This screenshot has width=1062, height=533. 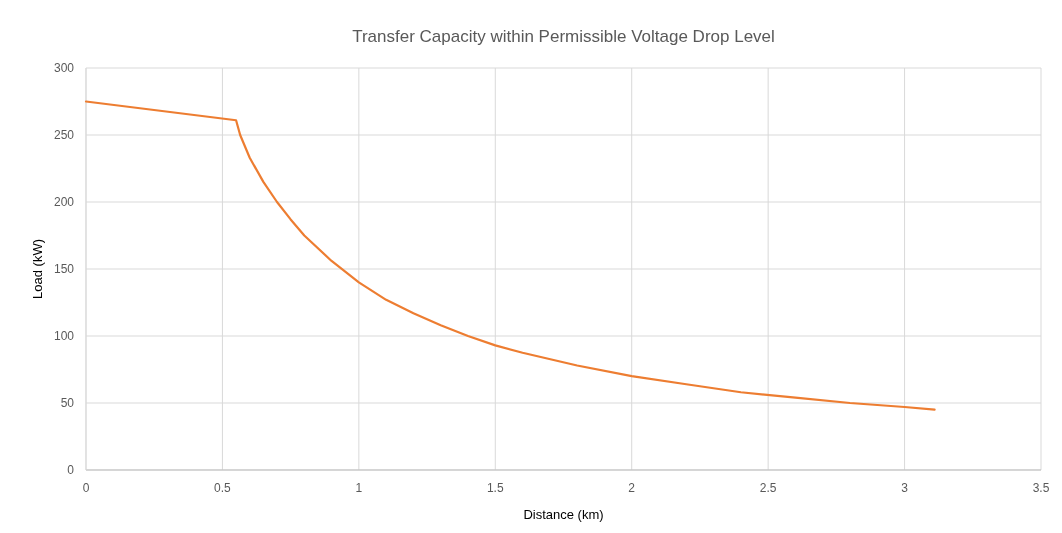 I want to click on y-tick-label: 50, so click(x=67, y=403).